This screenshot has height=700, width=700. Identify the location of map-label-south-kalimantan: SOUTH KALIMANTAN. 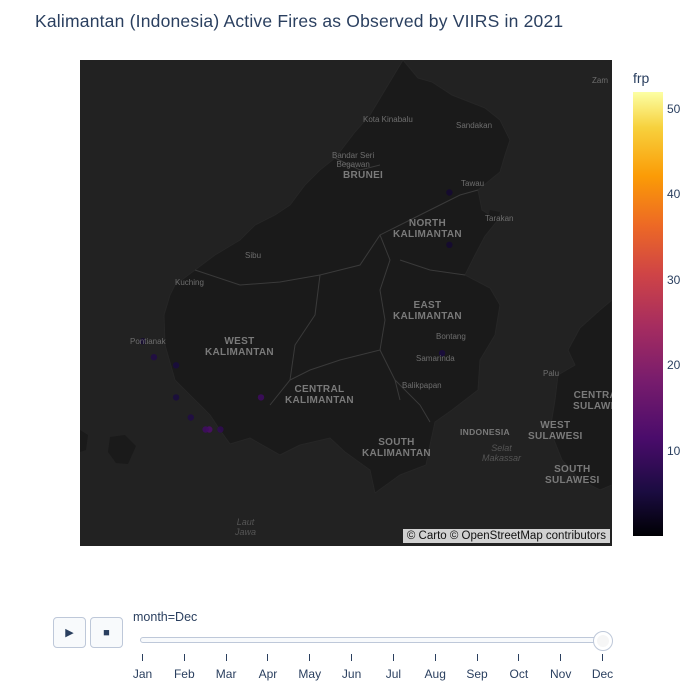
(396, 448).